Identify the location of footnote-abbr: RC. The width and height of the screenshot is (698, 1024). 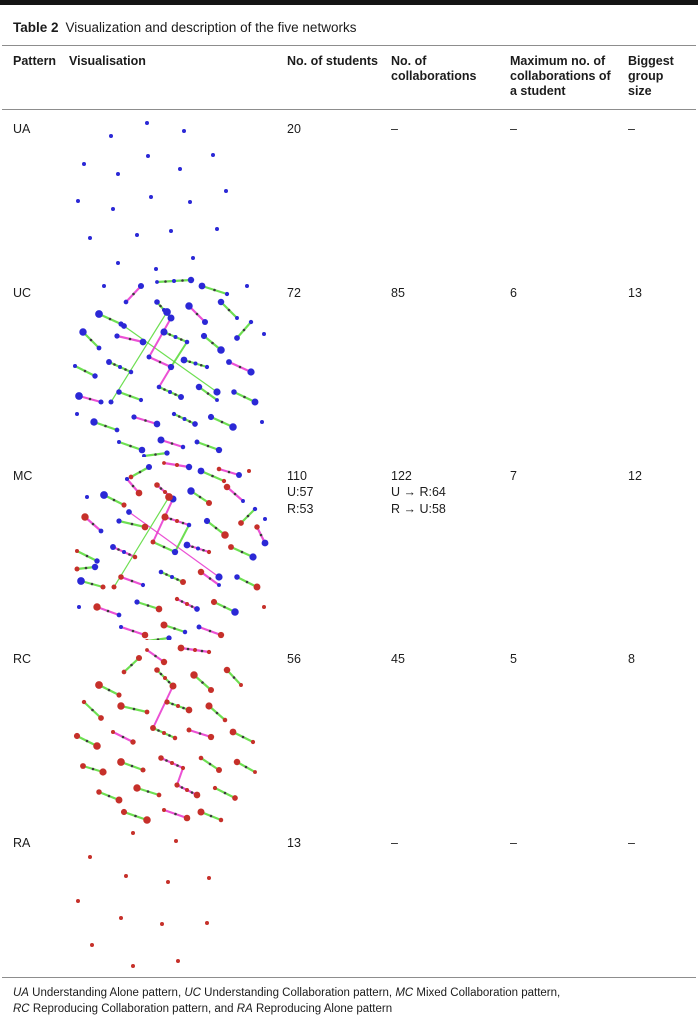
(21, 1008).